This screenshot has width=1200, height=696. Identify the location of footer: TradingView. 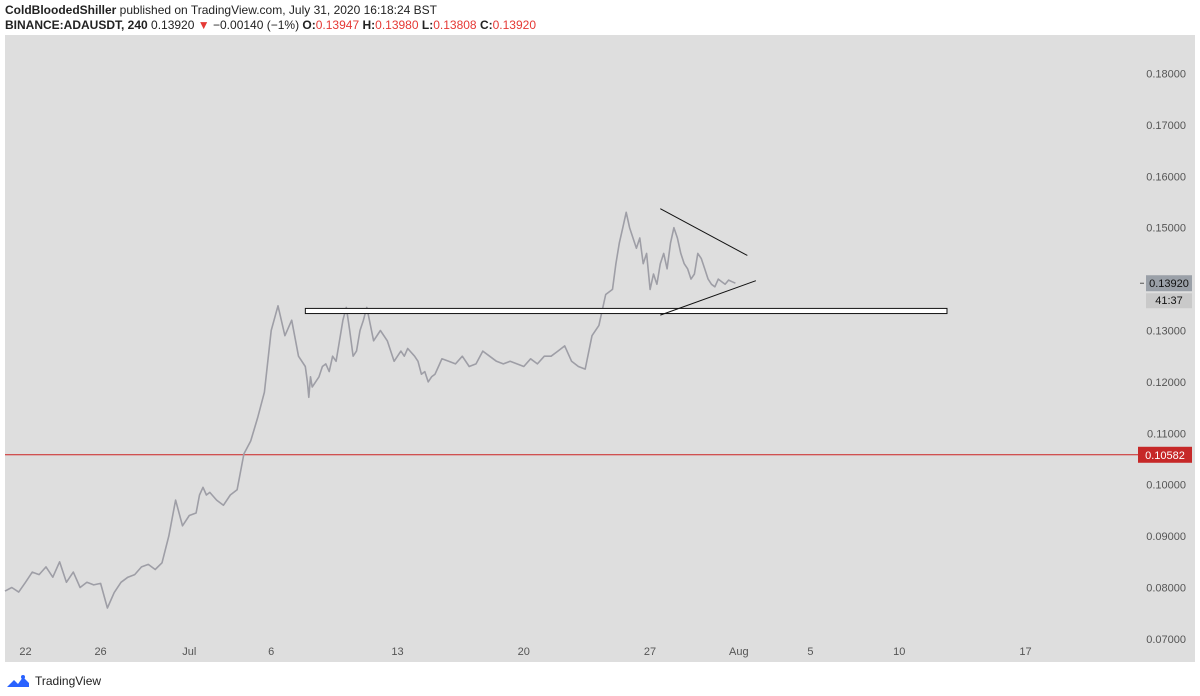
(53, 681).